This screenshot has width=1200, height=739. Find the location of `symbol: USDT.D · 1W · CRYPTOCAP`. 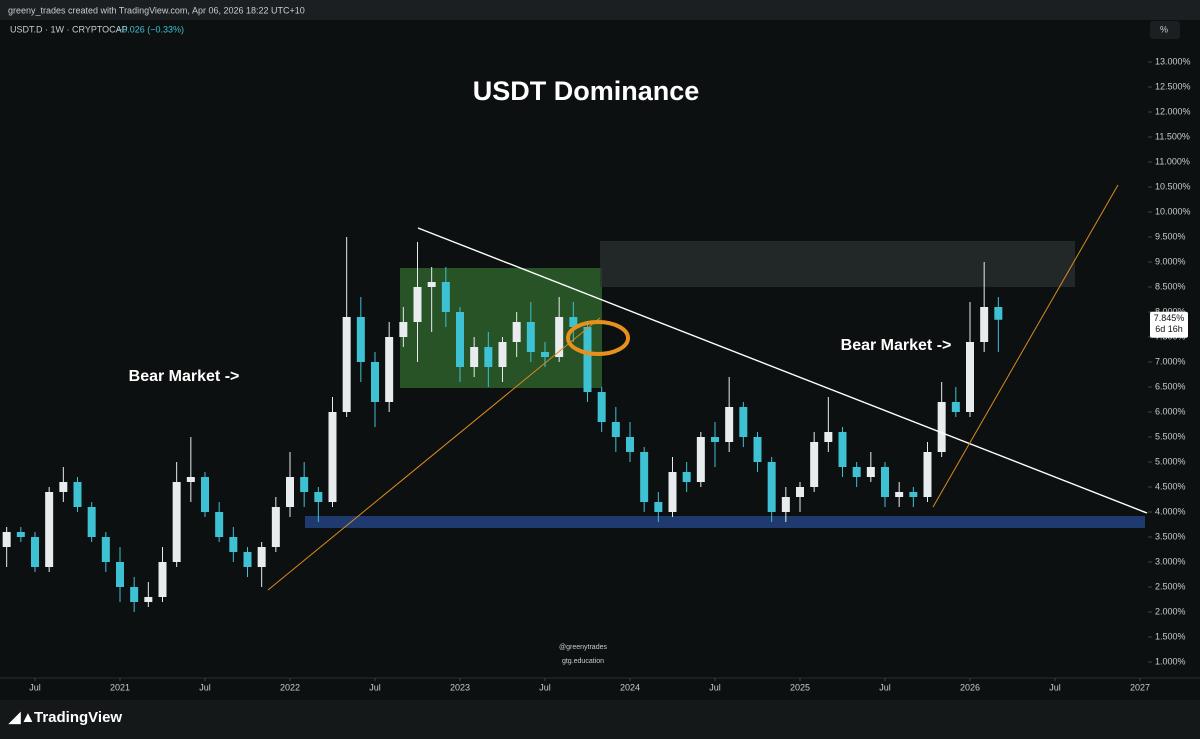

symbol: USDT.D · 1W · CRYPTOCAP is located at coordinates (69, 29).